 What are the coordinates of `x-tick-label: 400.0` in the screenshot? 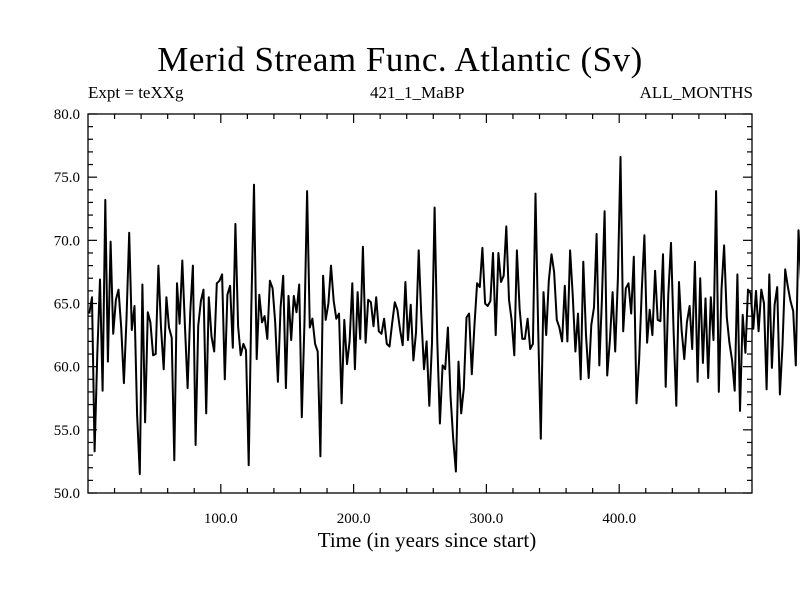 It's located at (619, 519).